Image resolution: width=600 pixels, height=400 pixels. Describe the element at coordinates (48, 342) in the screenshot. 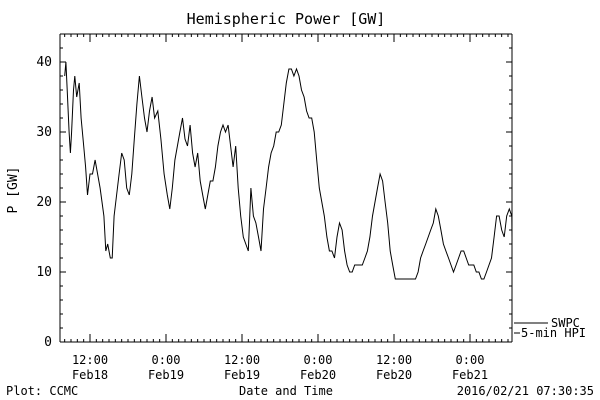

I see `y-tick-label: 0` at that location.